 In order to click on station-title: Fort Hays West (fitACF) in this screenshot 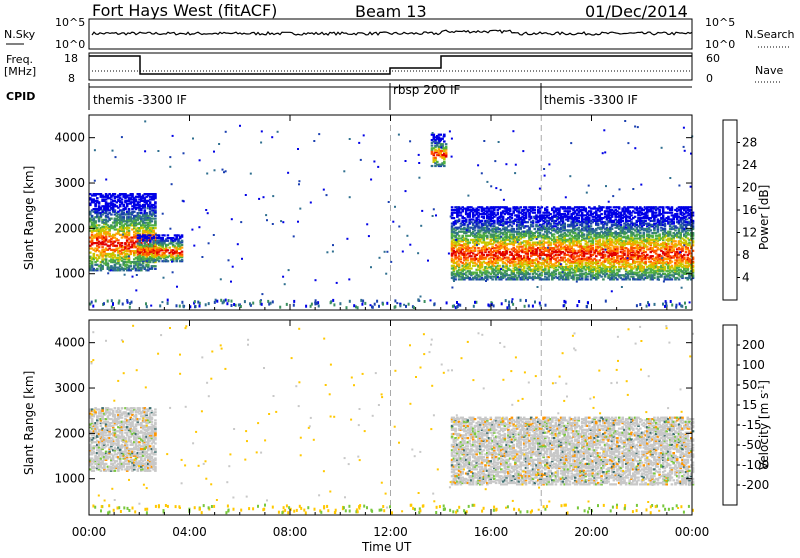, I will do `click(184, 10)`.